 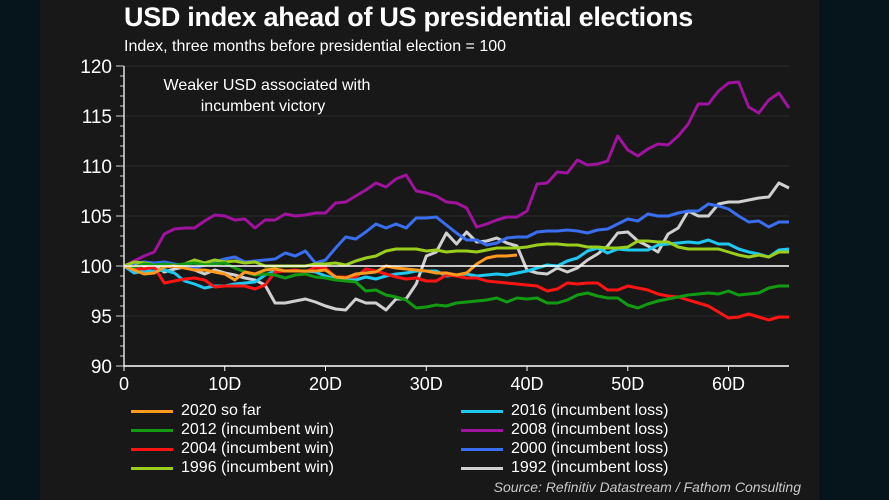 I want to click on legend-item: 2008 (incumbent loss), so click(x=564, y=430).